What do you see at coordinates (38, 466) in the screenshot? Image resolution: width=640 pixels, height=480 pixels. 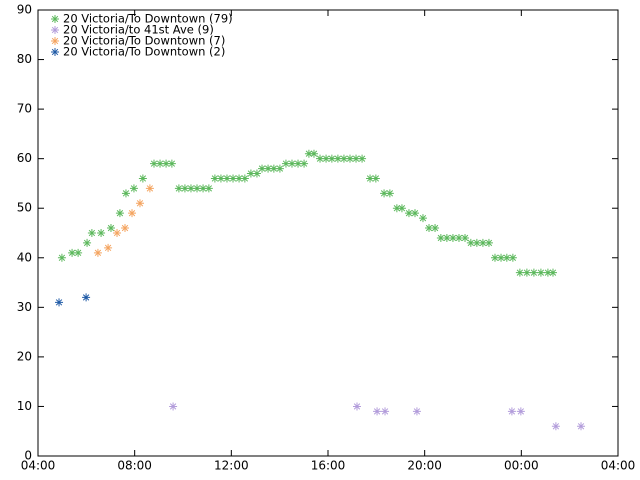 I see `x-tick-label: 04:00` at bounding box center [38, 466].